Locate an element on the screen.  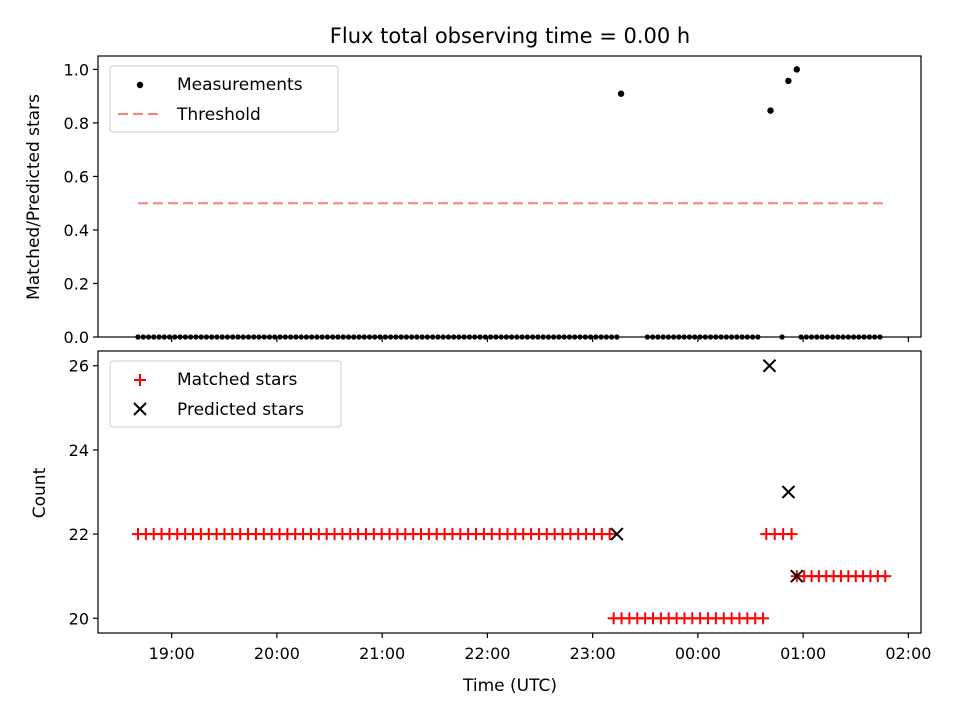
bottom-y-ticks: 20 22 24 26 is located at coordinates (83, 492).